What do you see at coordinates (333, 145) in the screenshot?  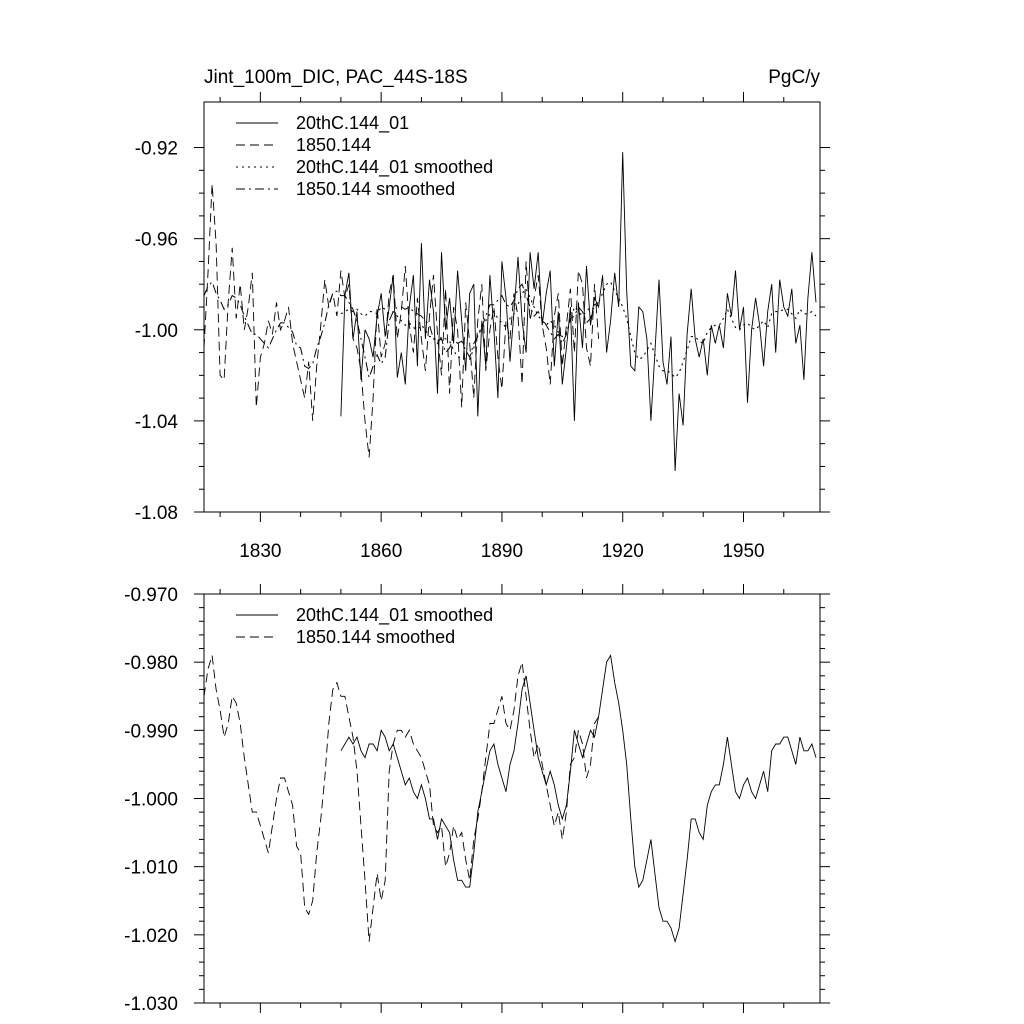 I see `legend-label: 1850.144` at bounding box center [333, 145].